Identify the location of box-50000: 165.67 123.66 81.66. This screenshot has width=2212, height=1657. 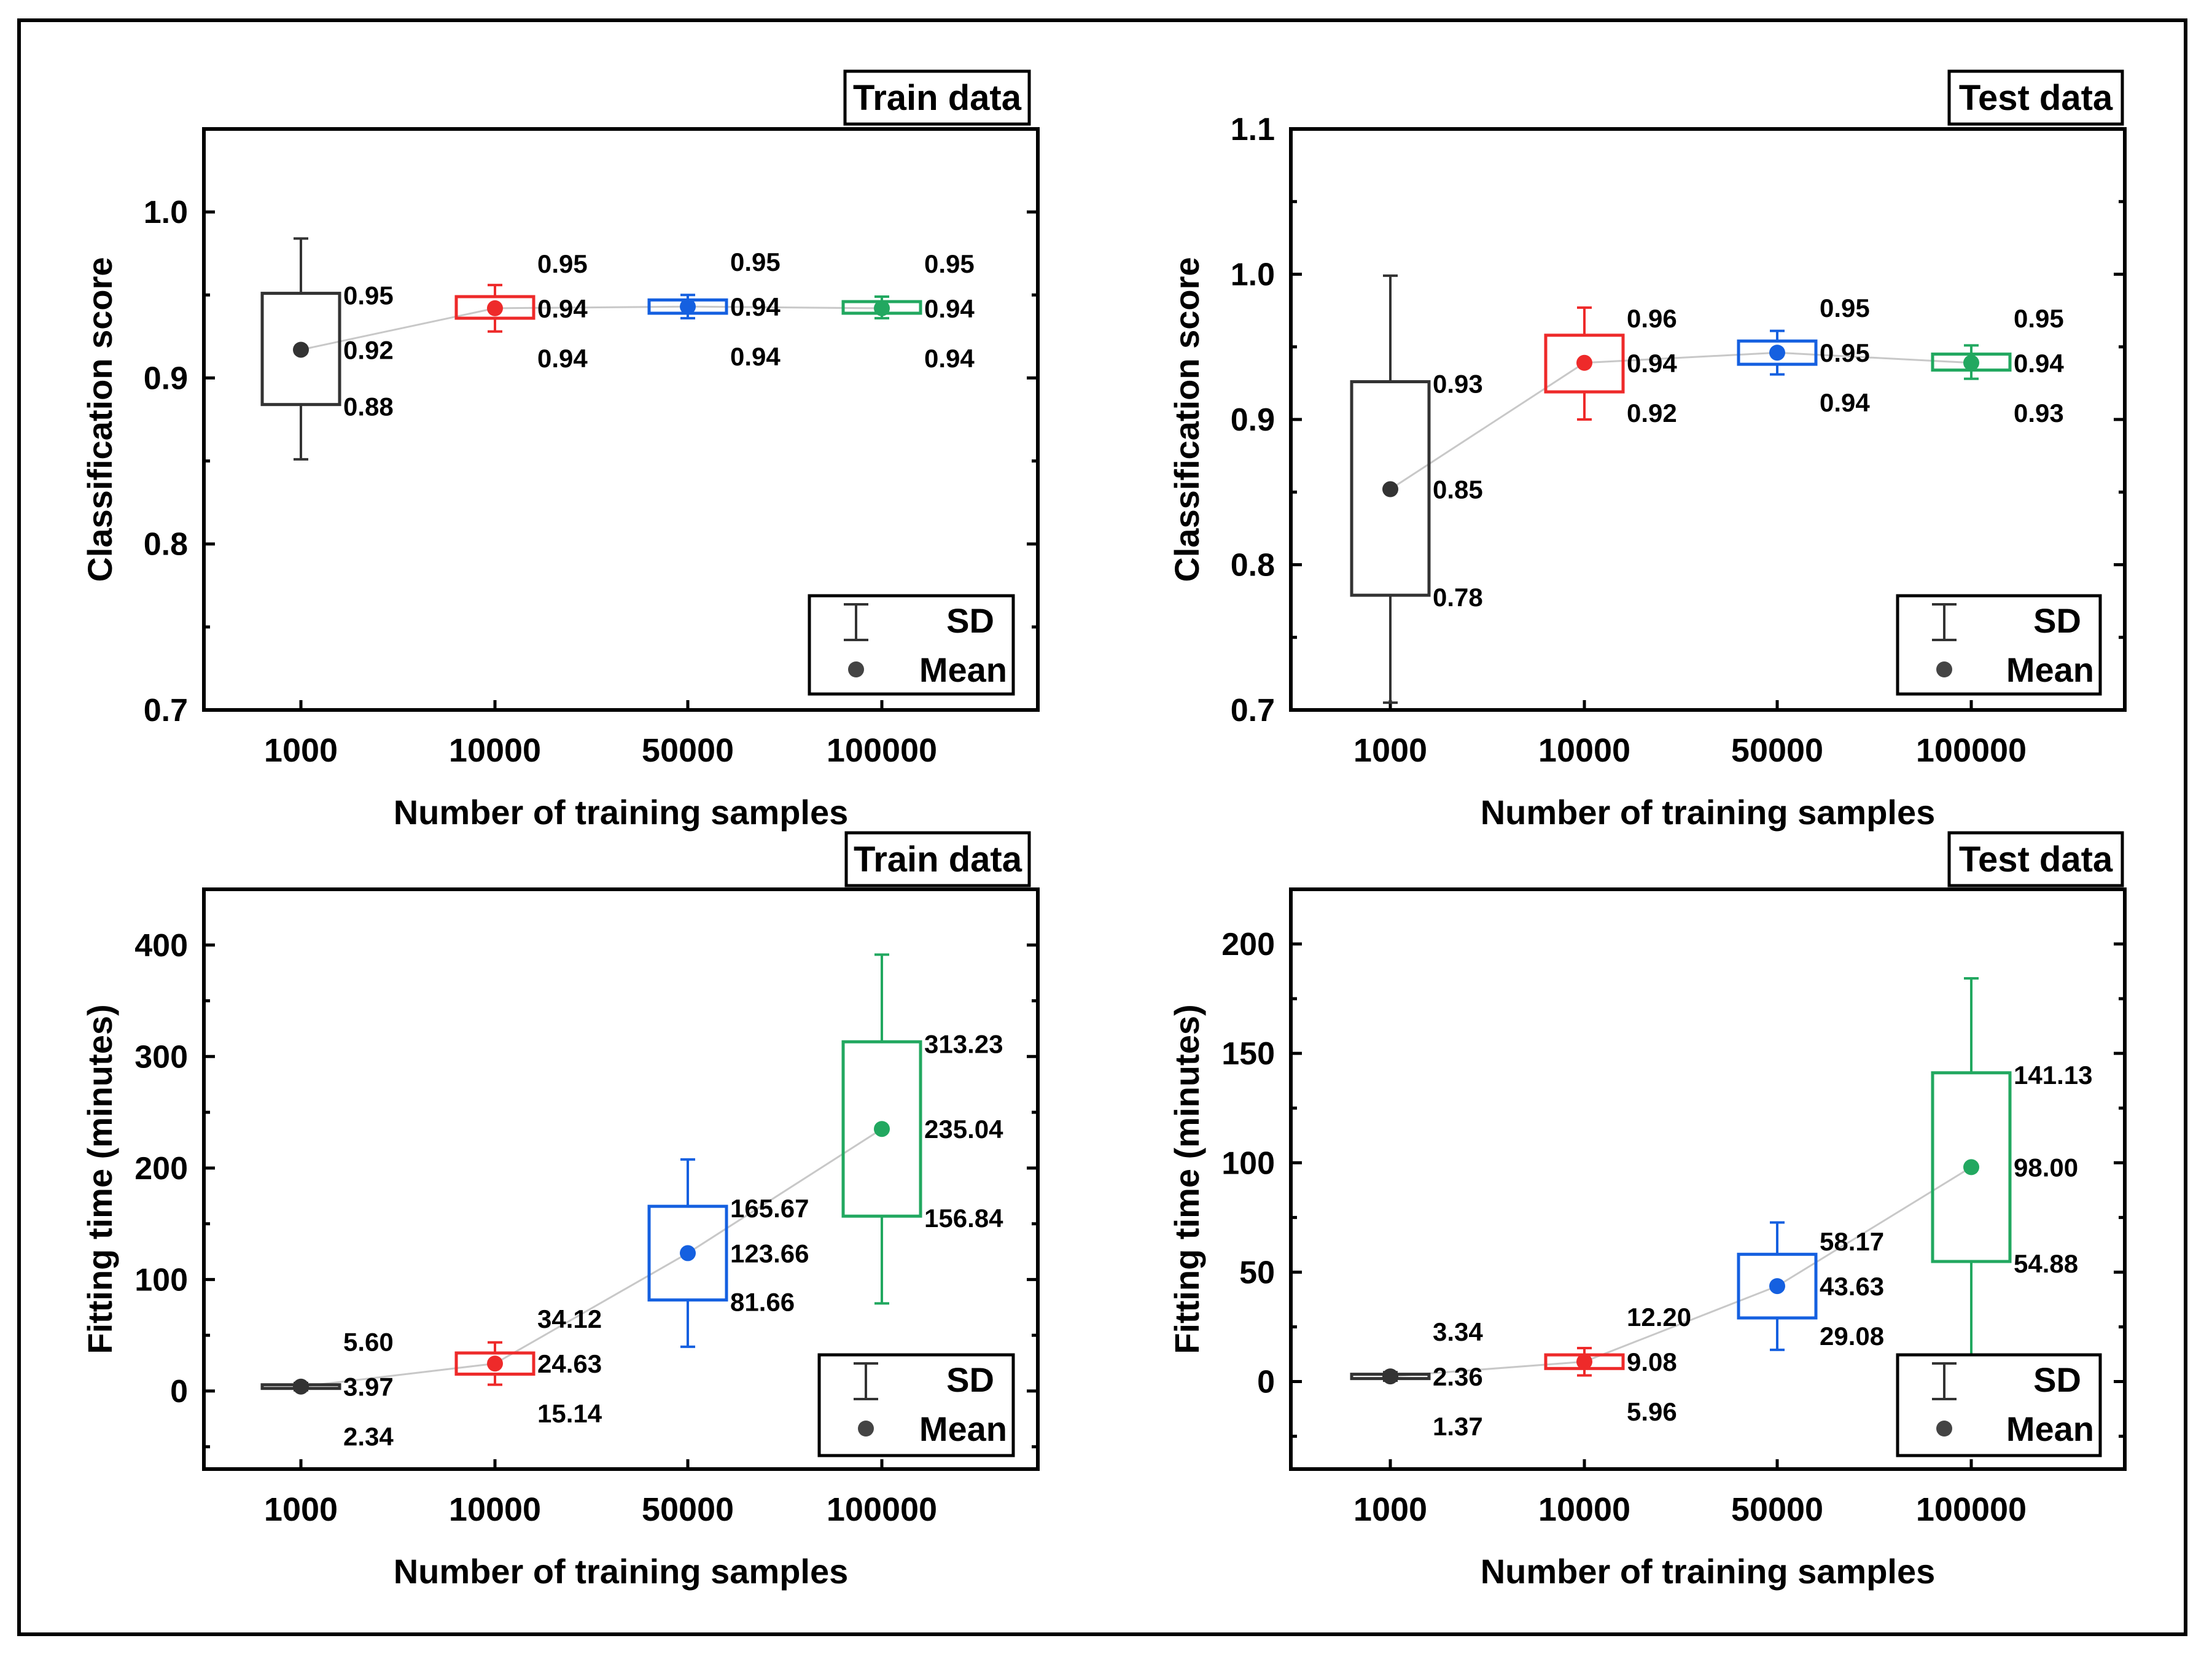
(728, 1253).